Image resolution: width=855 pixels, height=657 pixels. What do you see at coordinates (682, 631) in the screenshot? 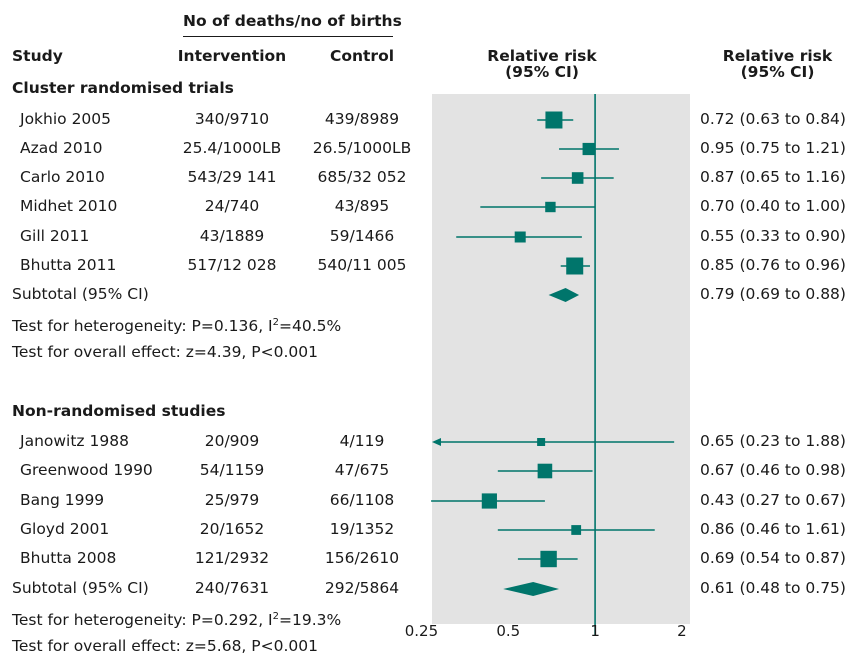
I see `x-tick-label: 2` at bounding box center [682, 631].